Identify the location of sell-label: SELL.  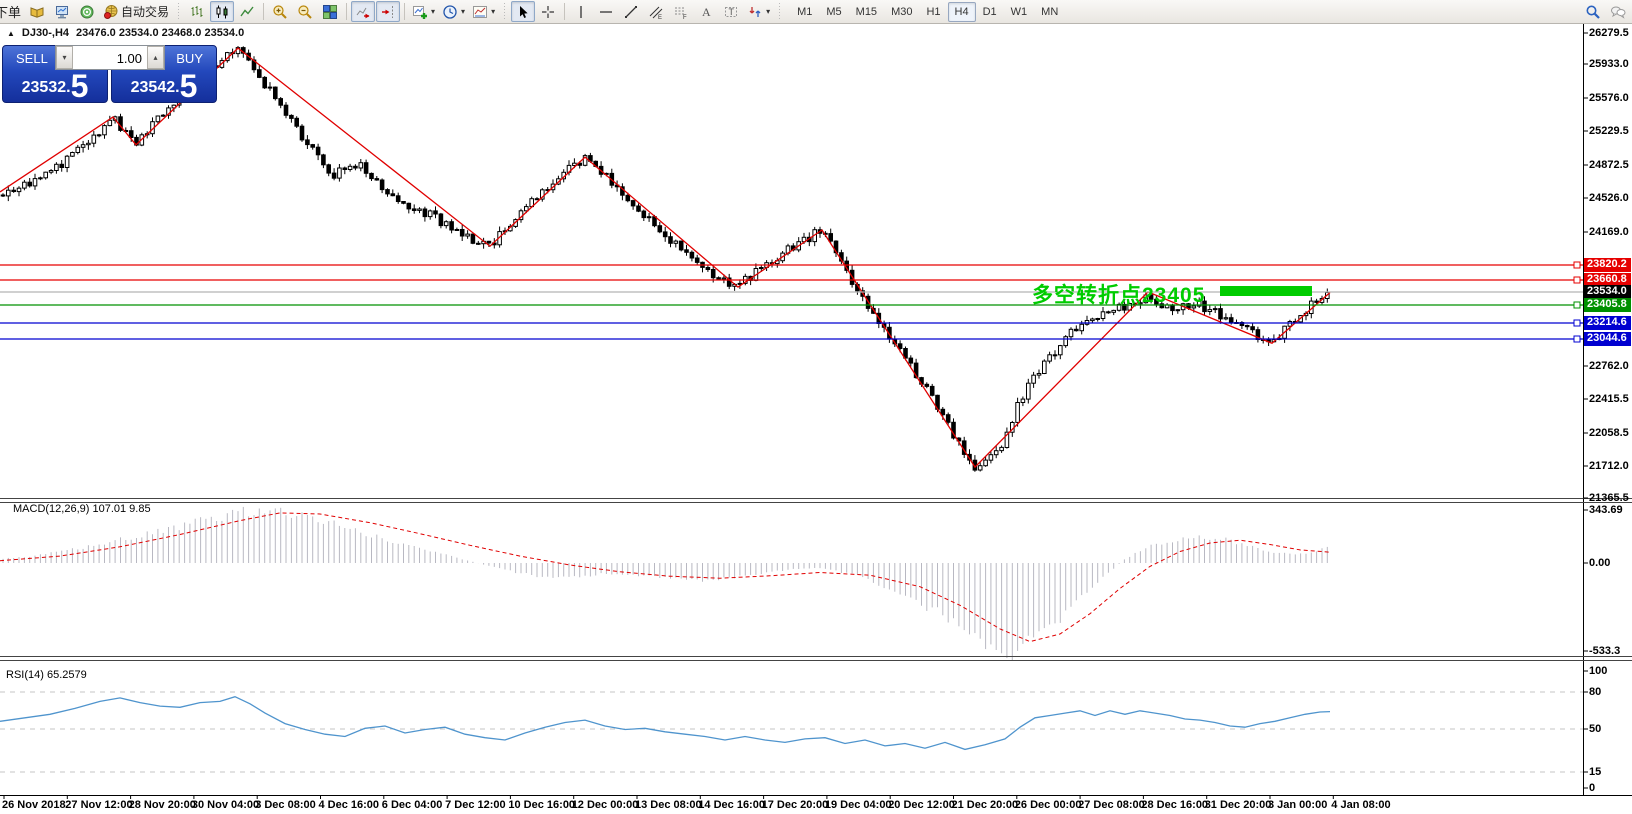
(32, 58).